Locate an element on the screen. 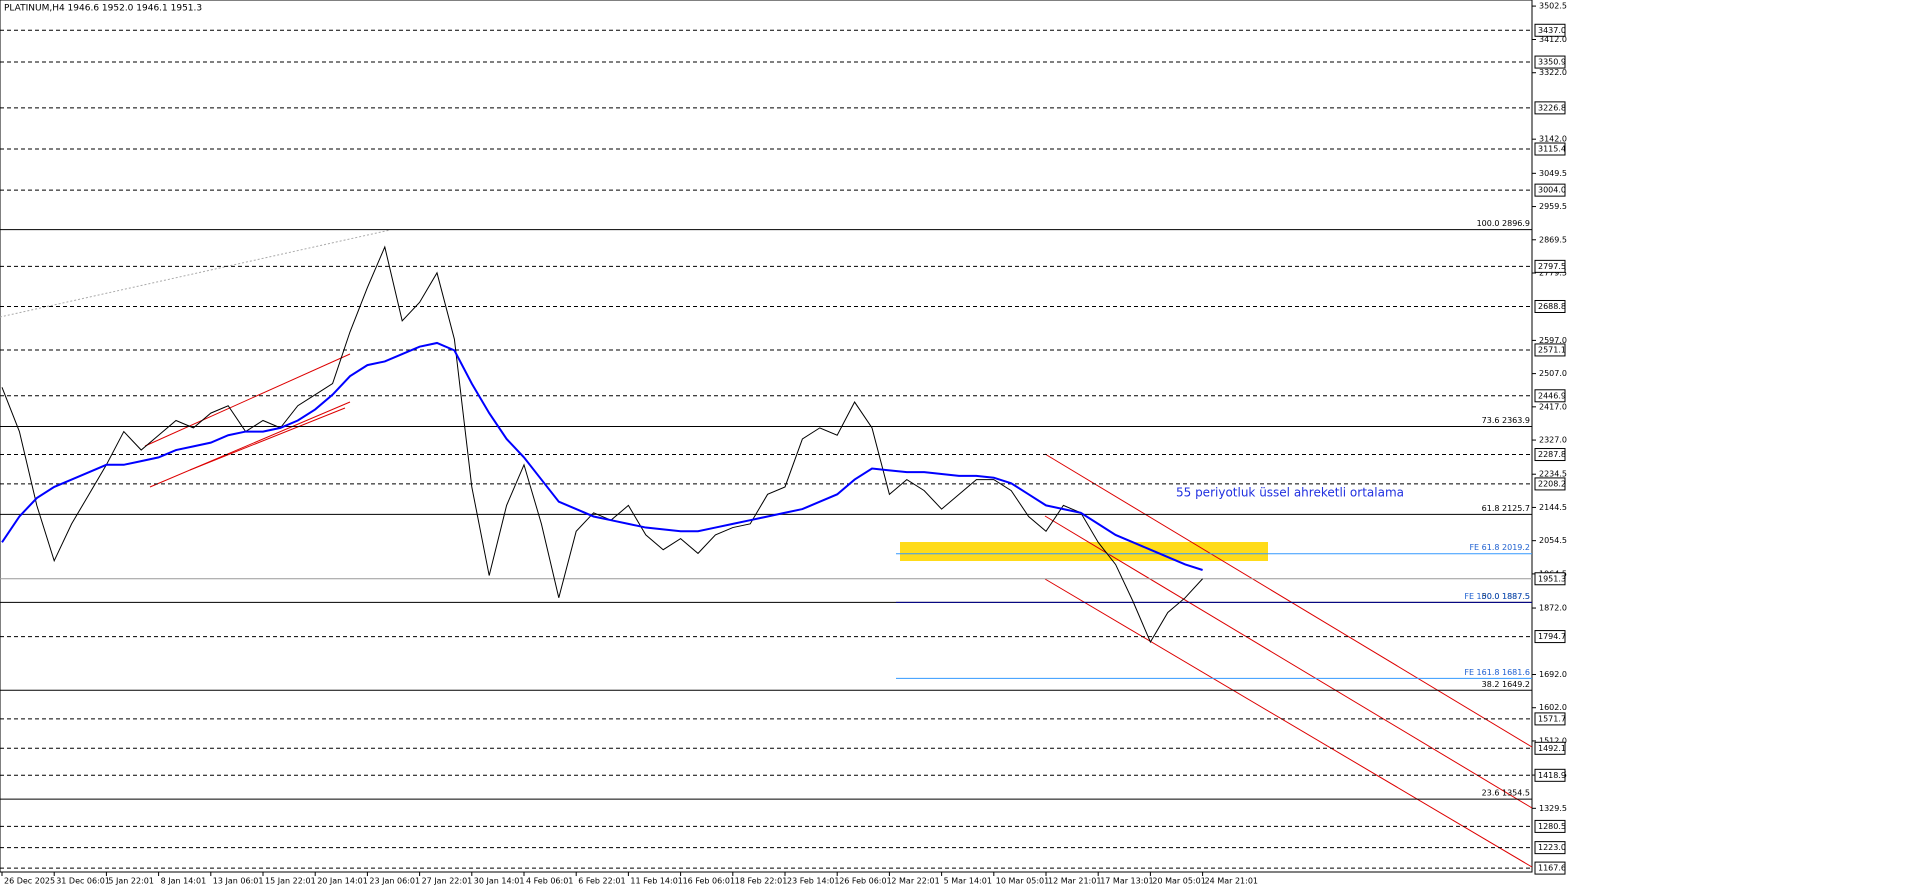 The width and height of the screenshot is (1916, 888). x-tick-label: 13 Jan 06:01 is located at coordinates (238, 881).